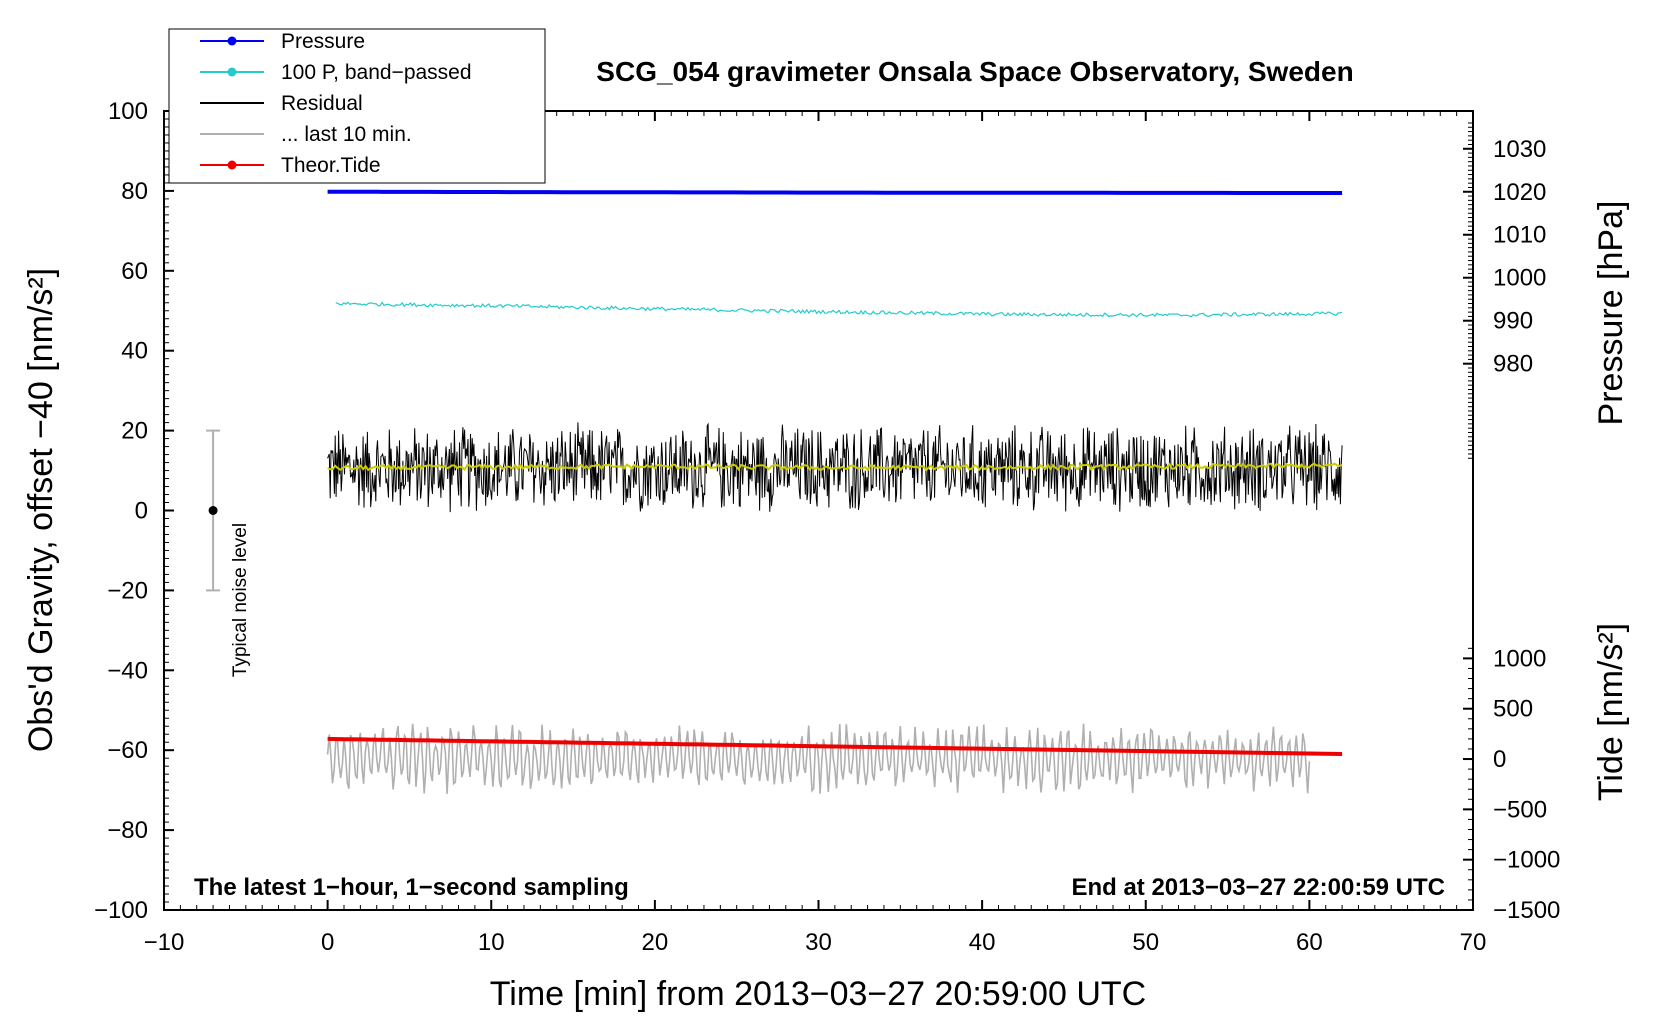 The height and width of the screenshot is (1020, 1660). Describe the element at coordinates (835, 746) in the screenshot. I see `series-theor-tide` at that location.